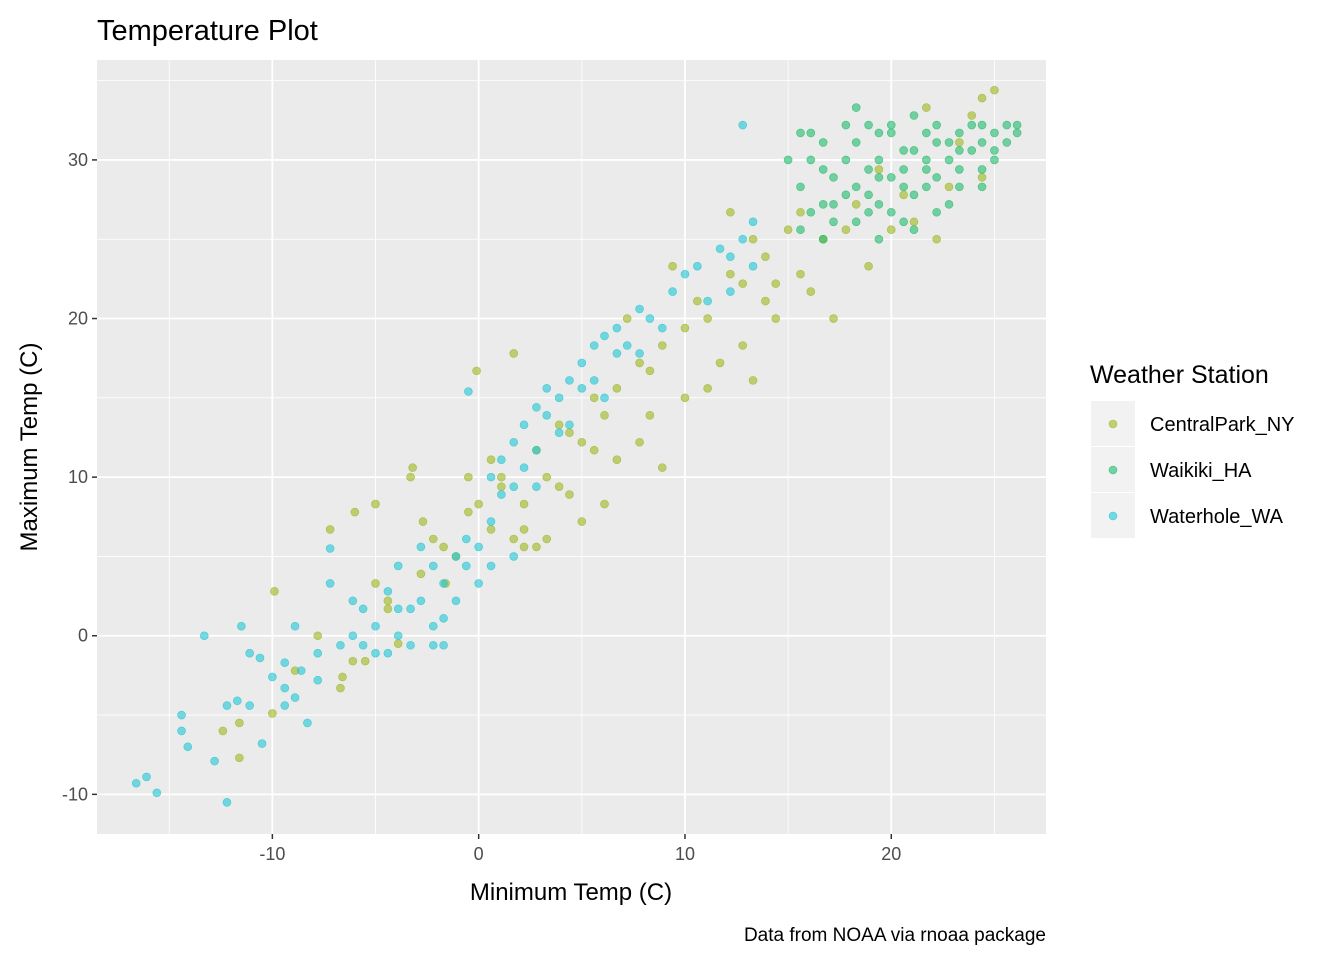  I want to click on x-tick-label: -10, so click(272, 854).